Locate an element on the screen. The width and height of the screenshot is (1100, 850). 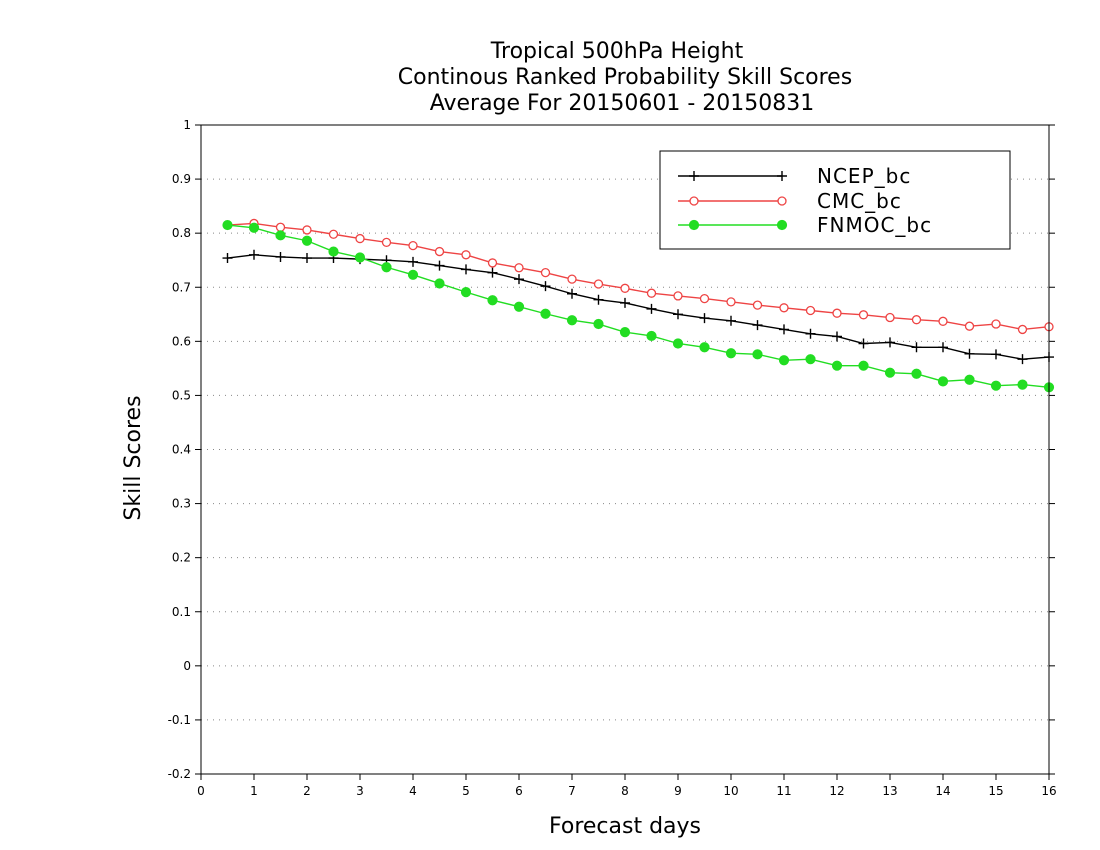
y-tick-label: 0.1 is located at coordinates (181, 612).